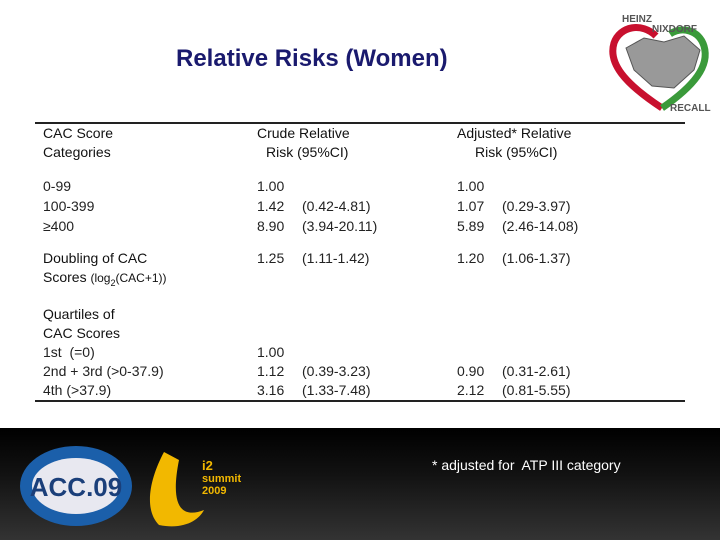  I want to click on text: (log, so click(100, 278).